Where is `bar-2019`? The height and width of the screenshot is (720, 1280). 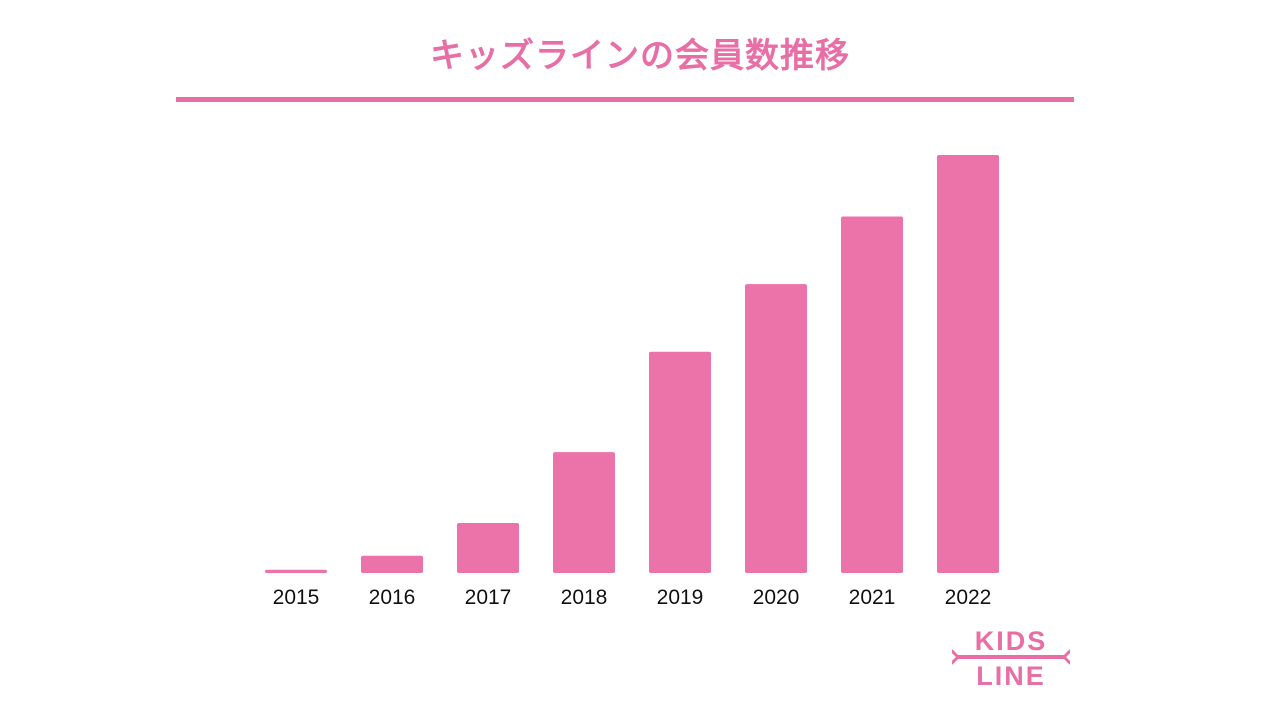 bar-2019 is located at coordinates (680, 462).